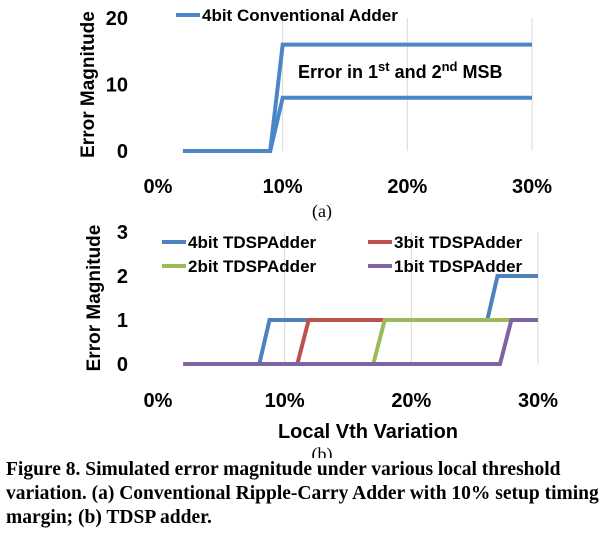 The width and height of the screenshot is (610, 551). What do you see at coordinates (322, 451) in the screenshot?
I see `panel-label: (b)` at bounding box center [322, 451].